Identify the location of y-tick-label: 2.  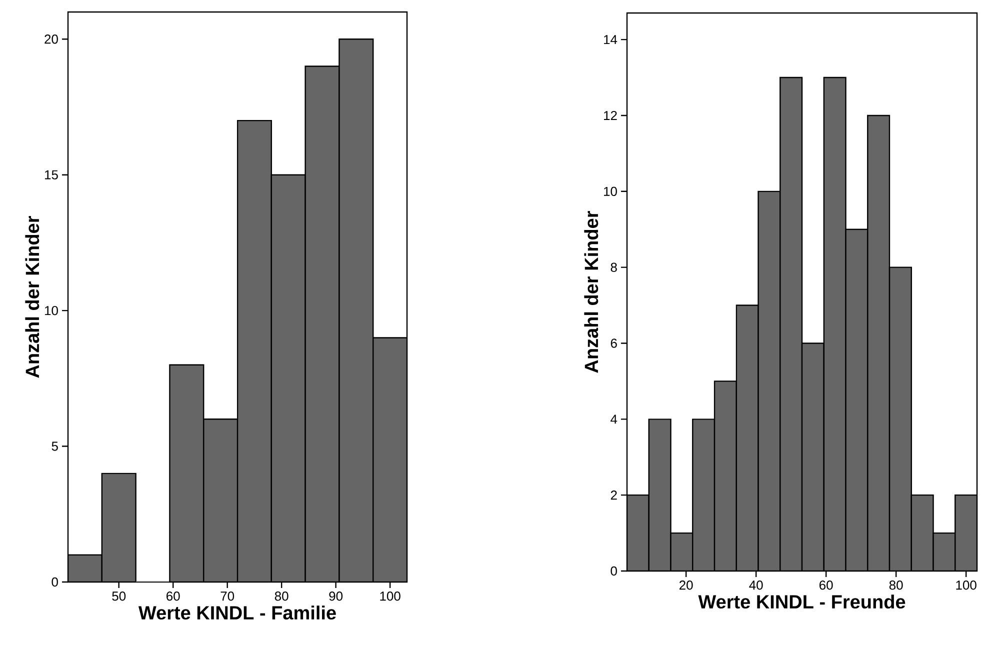
(613, 495).